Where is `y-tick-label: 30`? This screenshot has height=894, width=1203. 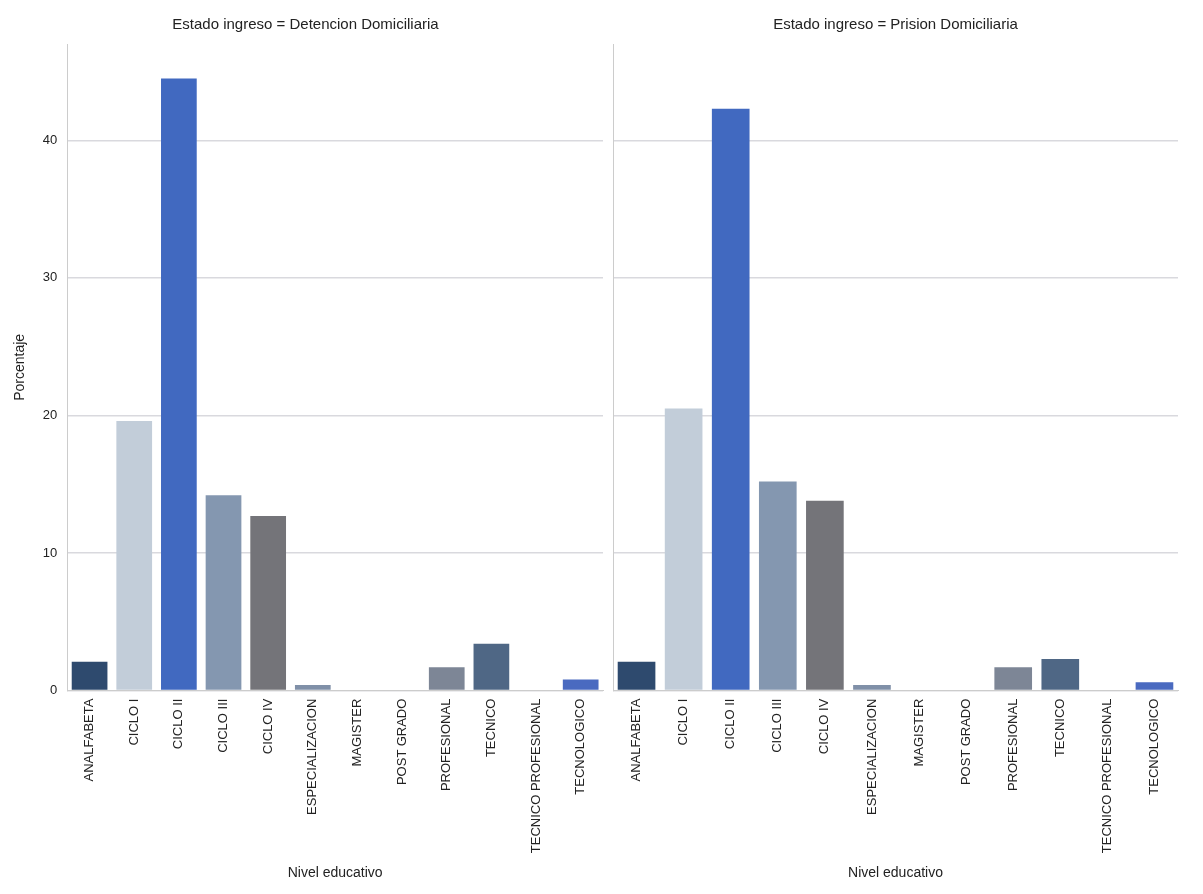 y-tick-label: 30 is located at coordinates (50, 277).